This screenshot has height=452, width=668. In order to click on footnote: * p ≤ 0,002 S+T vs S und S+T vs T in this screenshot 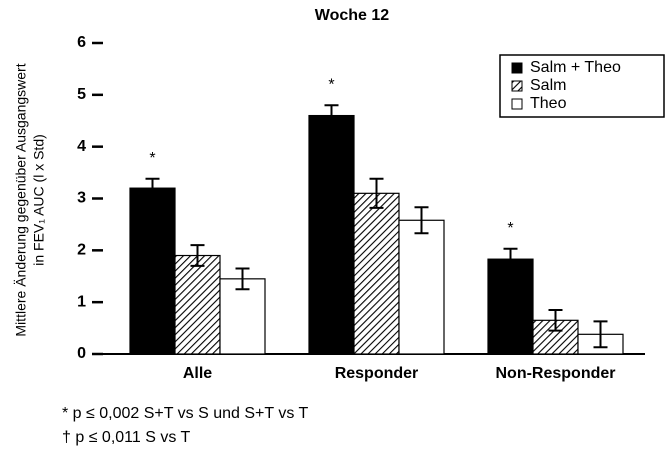, I will do `click(185, 413)`.